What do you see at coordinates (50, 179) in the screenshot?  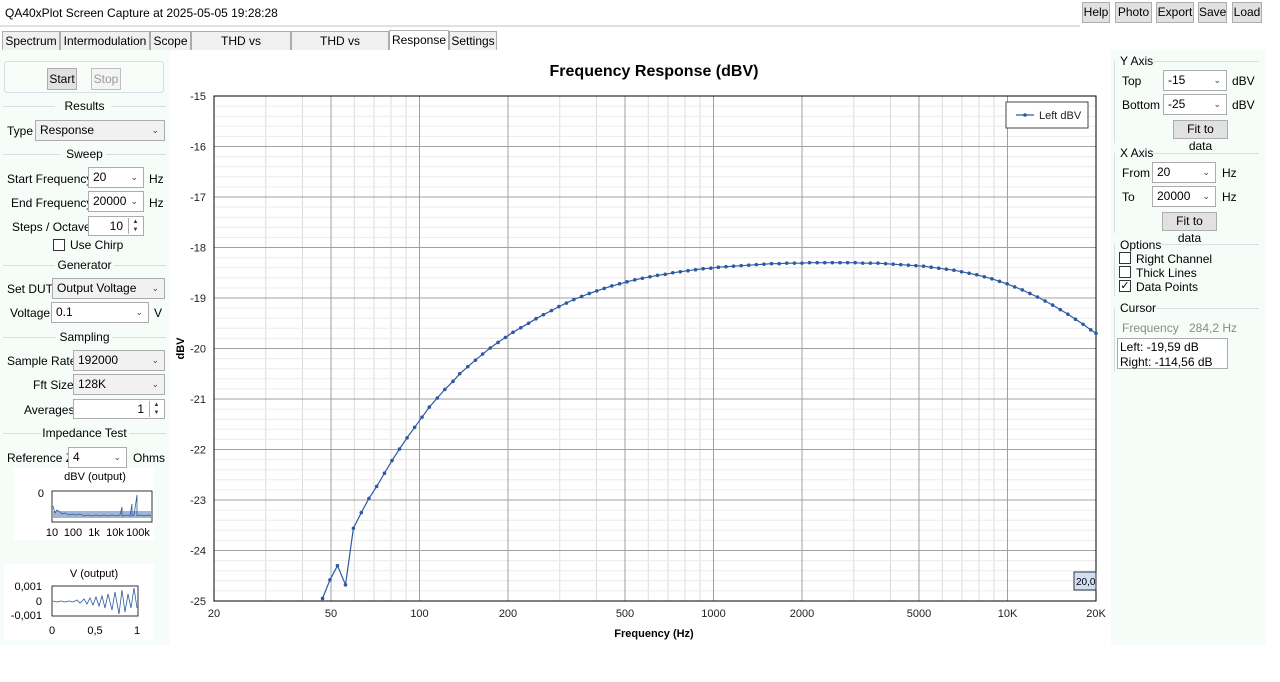 I see `start-frequency-label: Start Frequency` at bounding box center [50, 179].